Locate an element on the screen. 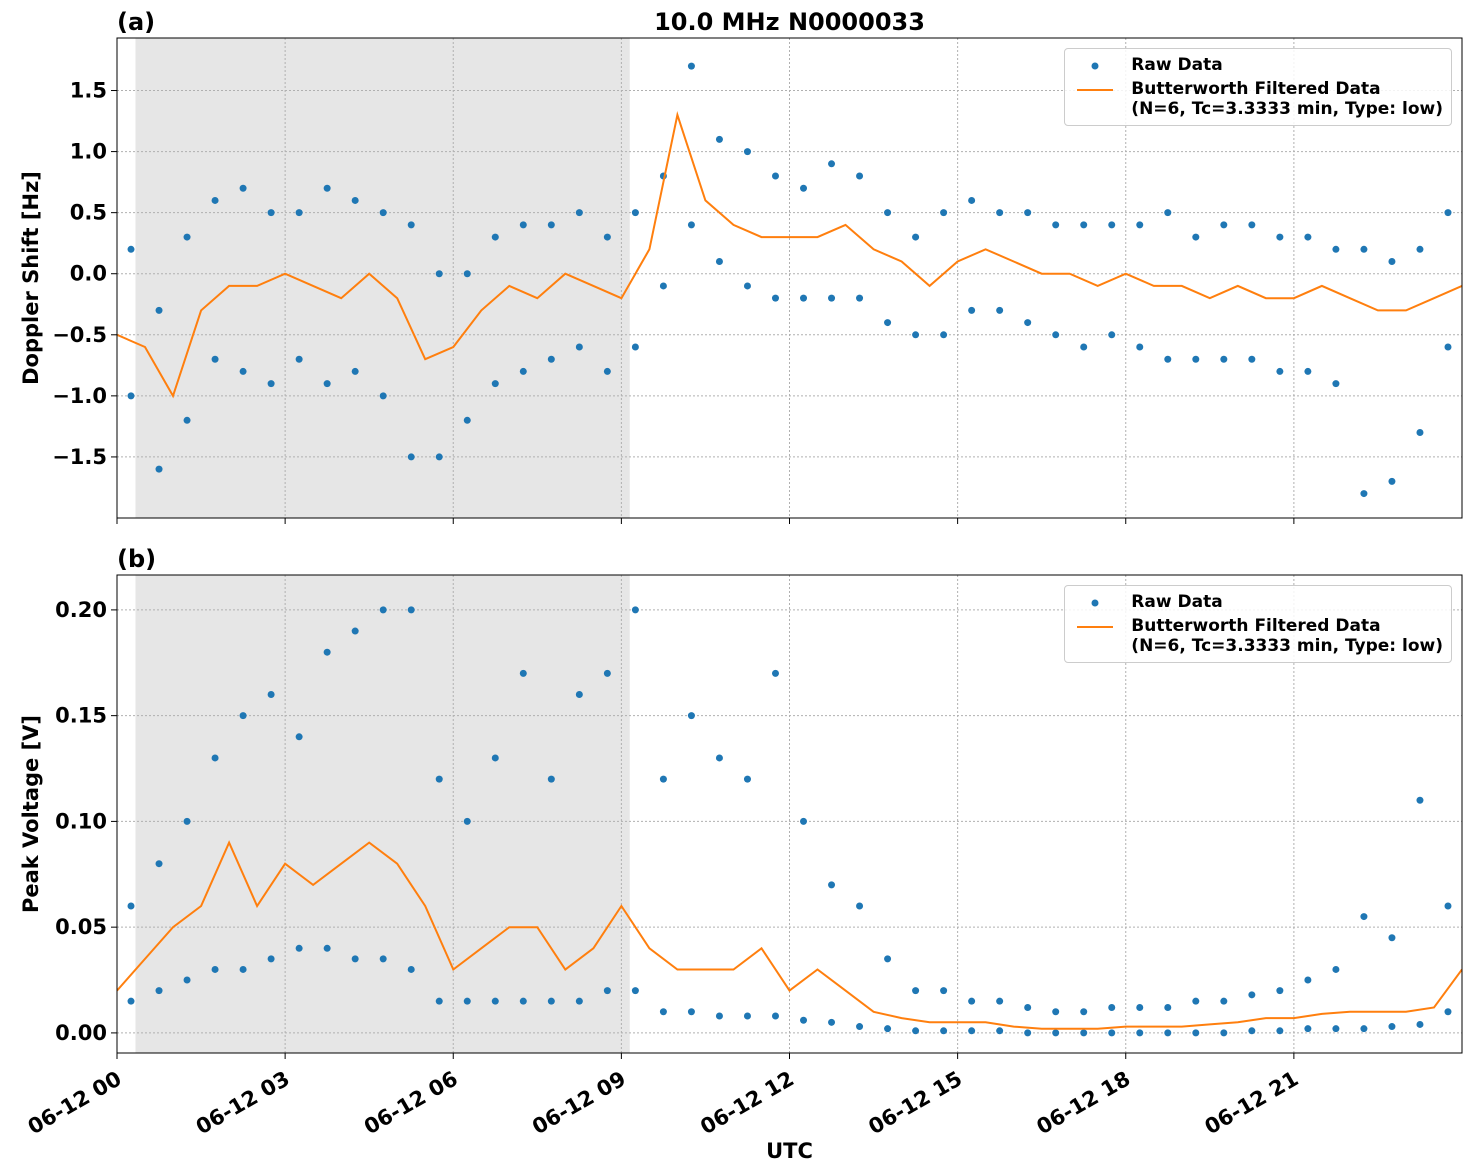  y-tick-label: 0.20 is located at coordinates (81, 610).